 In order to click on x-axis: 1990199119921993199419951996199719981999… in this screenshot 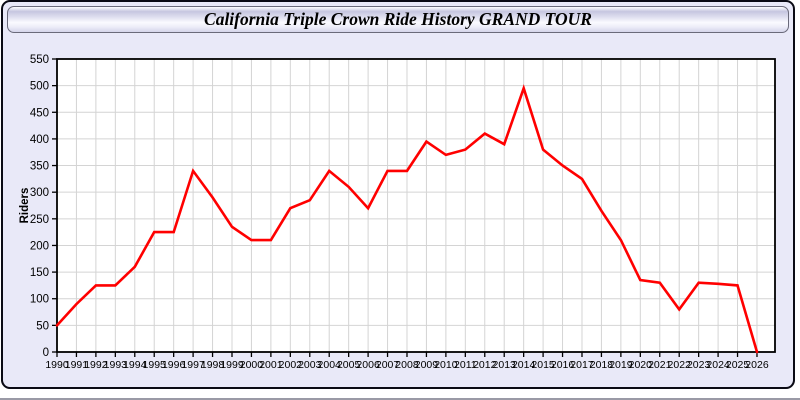, I will do `click(407, 361)`.